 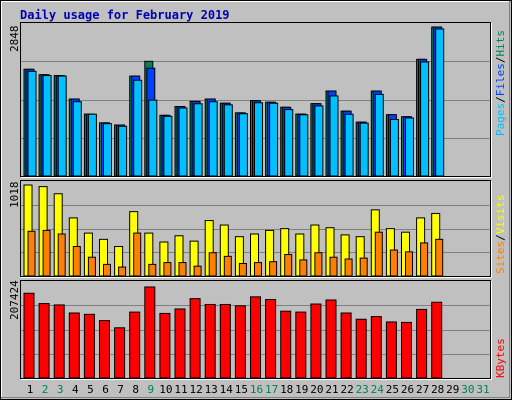 I want to click on x-tick-label-day-24: 24, so click(x=378, y=389).